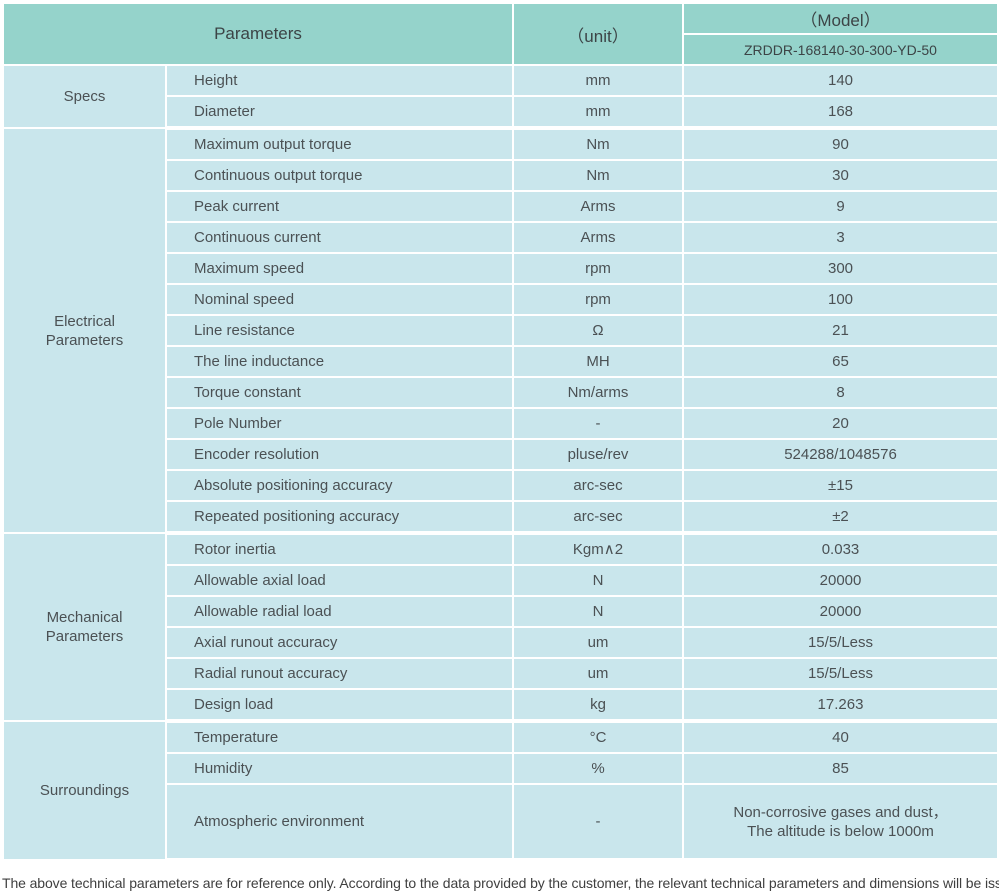  Describe the element at coordinates (840, 237) in the screenshot. I see `value-cell: 3` at that location.